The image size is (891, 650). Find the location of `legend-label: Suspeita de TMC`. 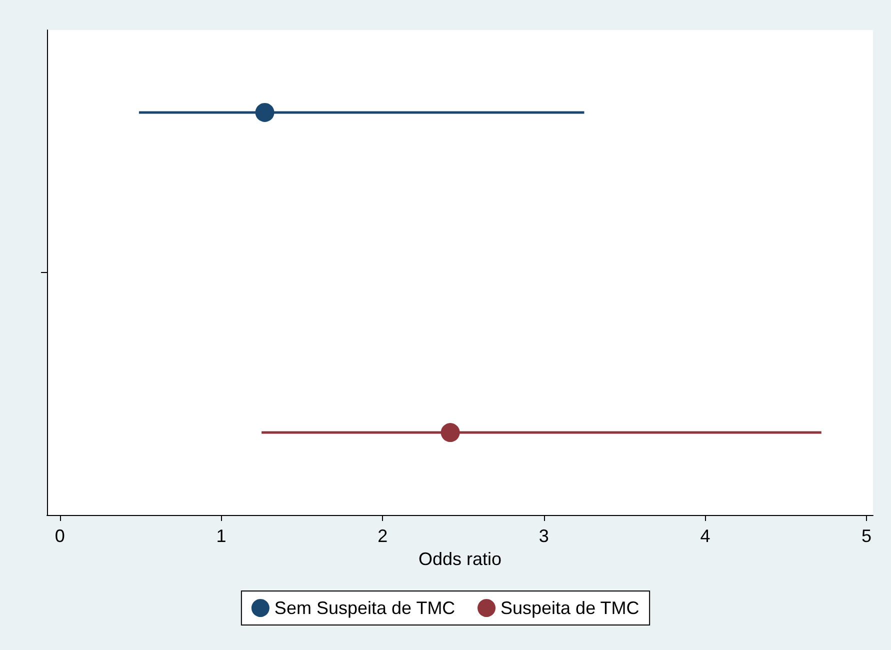

legend-label: Suspeita de TMC is located at coordinates (570, 608).